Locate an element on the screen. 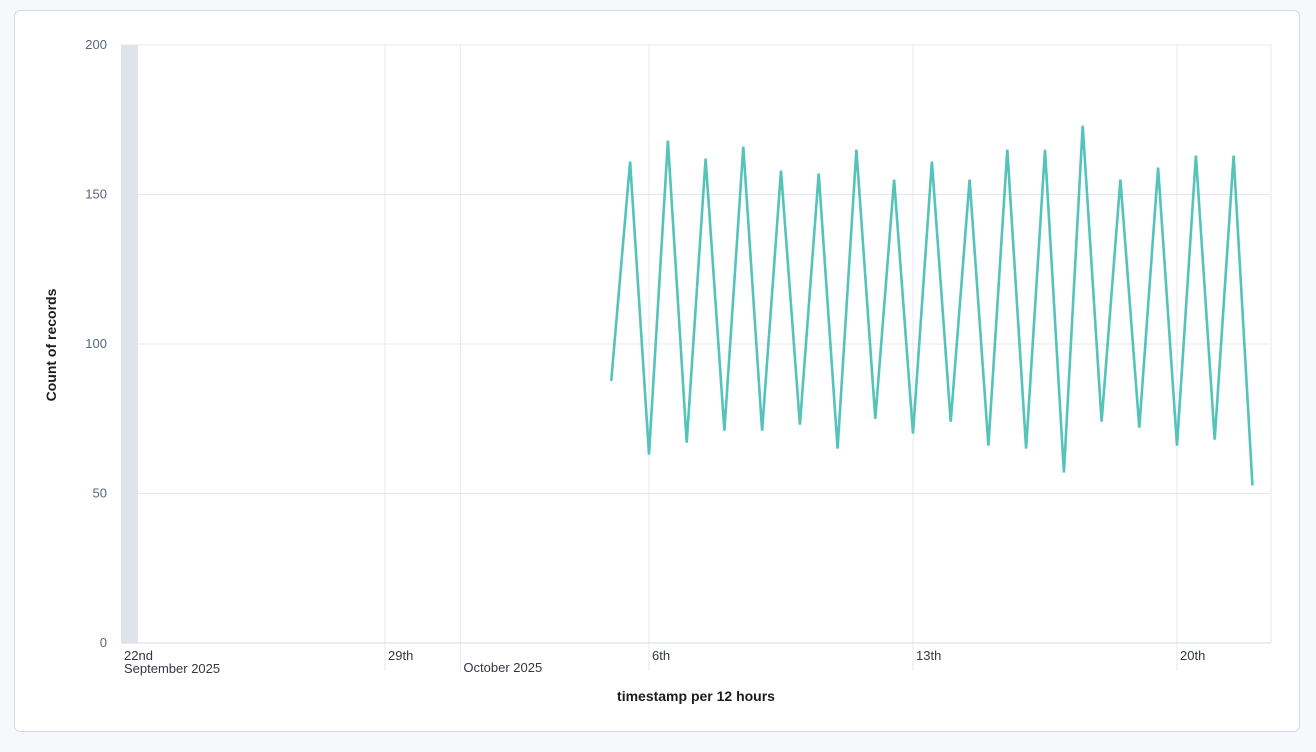 The height and width of the screenshot is (752, 1316). y-tick-label: 150 is located at coordinates (96, 194).